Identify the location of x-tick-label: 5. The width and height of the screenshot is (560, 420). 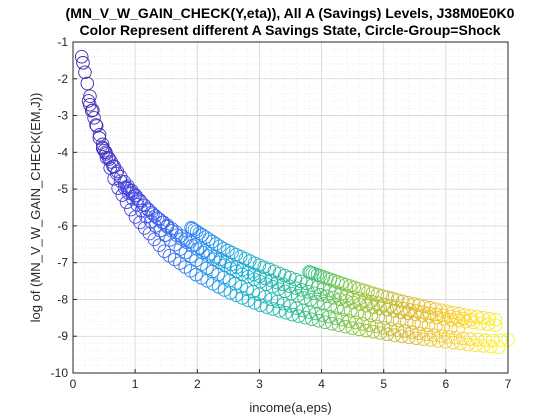
(383, 384).